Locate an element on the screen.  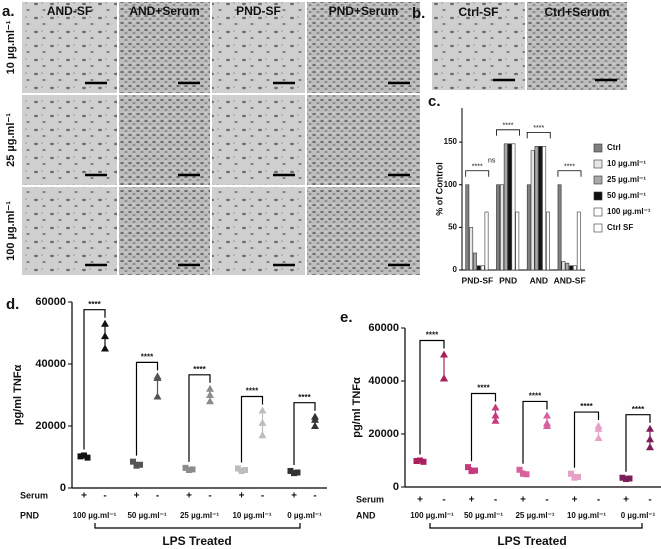
footer-label: LPS Treated is located at coordinates (531, 541).